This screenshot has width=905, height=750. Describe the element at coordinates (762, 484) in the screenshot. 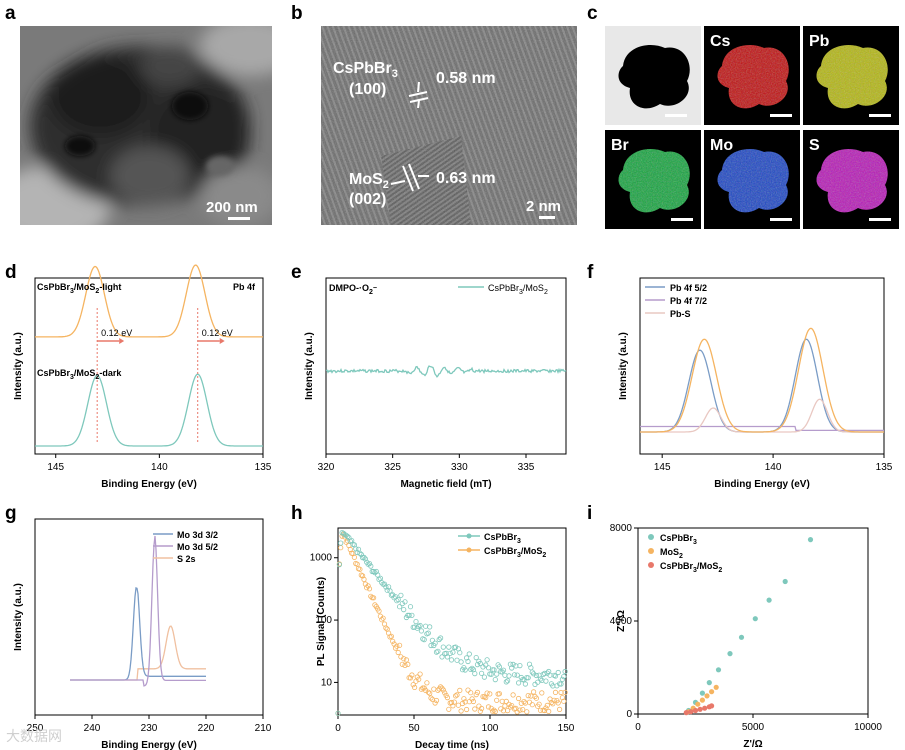

I see `x-axis-label: Binding Energy (eV)` at that location.